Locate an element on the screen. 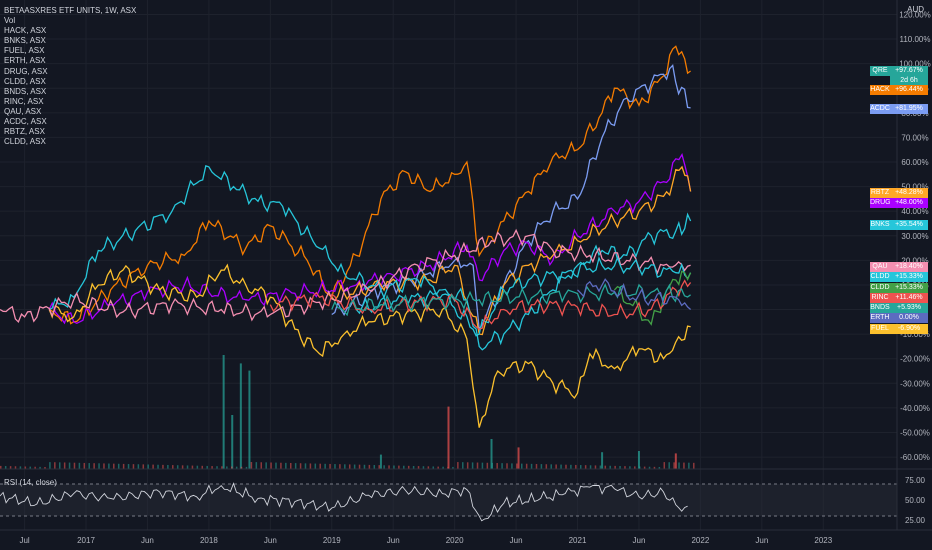  price-tag-qau: QAU +18.40% is located at coordinates (899, 267).